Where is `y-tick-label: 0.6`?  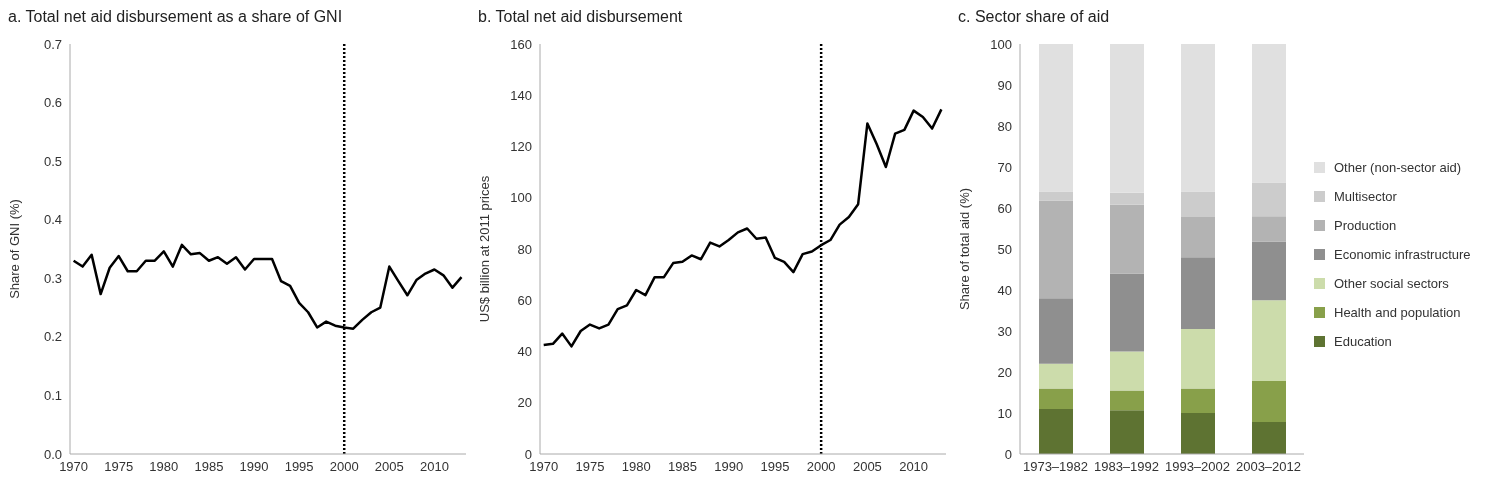
y-tick-label: 0.6 is located at coordinates (52, 103).